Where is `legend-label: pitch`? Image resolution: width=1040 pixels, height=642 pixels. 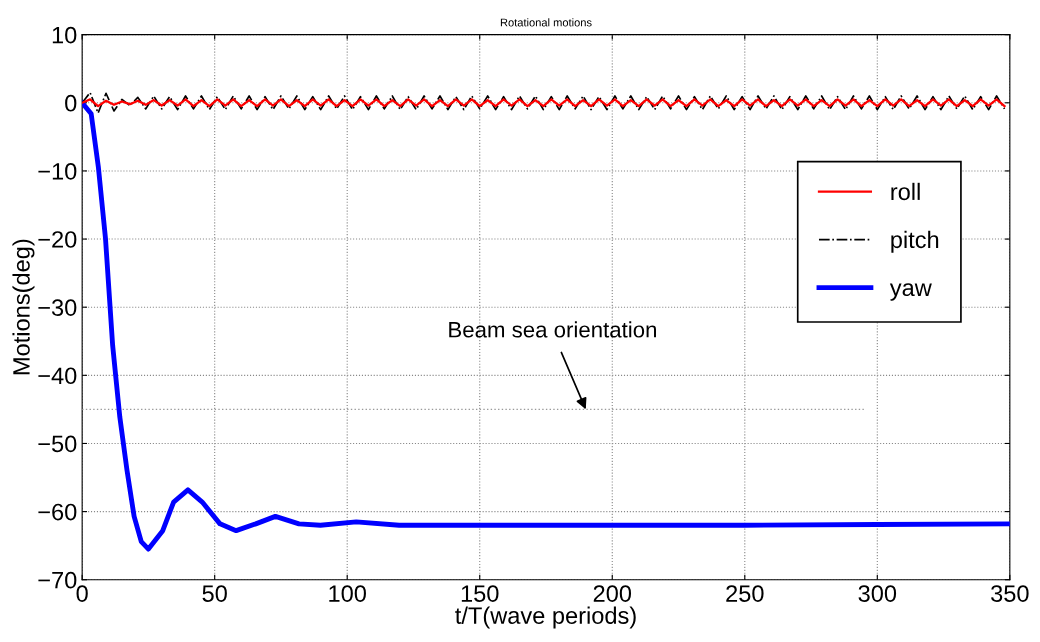 legend-label: pitch is located at coordinates (915, 241).